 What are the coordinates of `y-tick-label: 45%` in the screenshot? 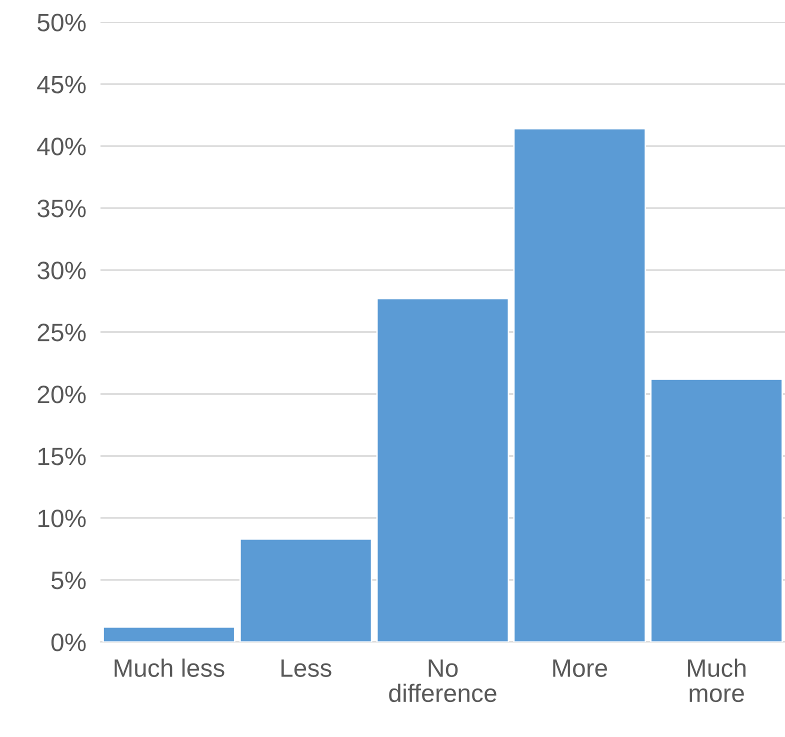 It's located at (61, 85).